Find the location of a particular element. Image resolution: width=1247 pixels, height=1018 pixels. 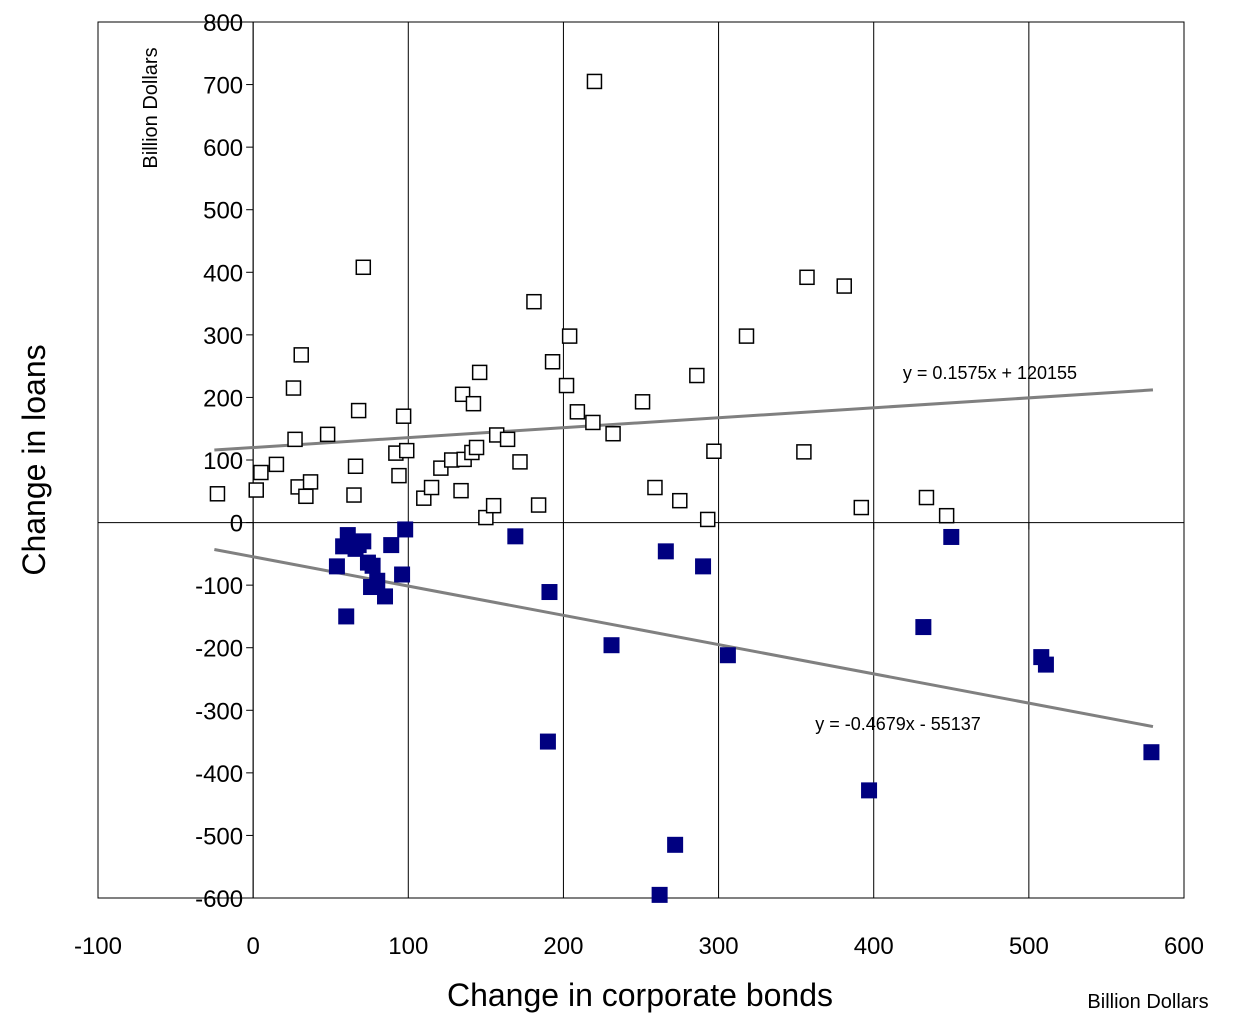

y-tick-label: -100 is located at coordinates (219, 586).